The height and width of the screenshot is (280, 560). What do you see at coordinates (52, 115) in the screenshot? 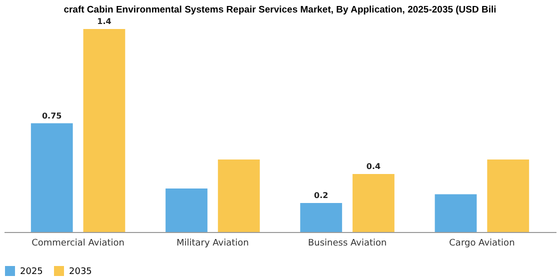
I see `data-label: 0.75` at bounding box center [52, 115].